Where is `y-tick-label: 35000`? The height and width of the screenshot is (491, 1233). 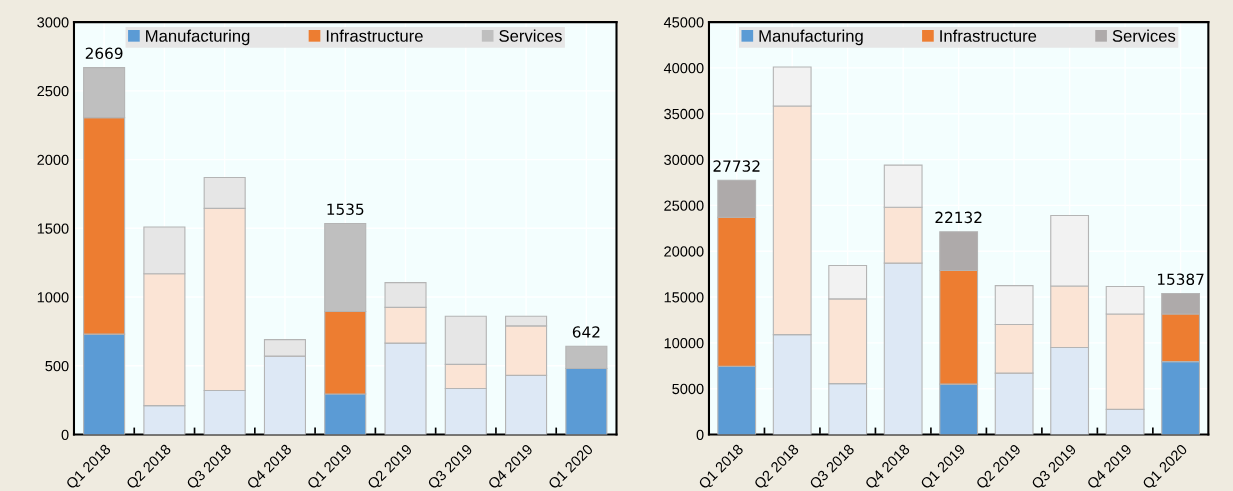 y-tick-label: 35000 is located at coordinates (684, 114).